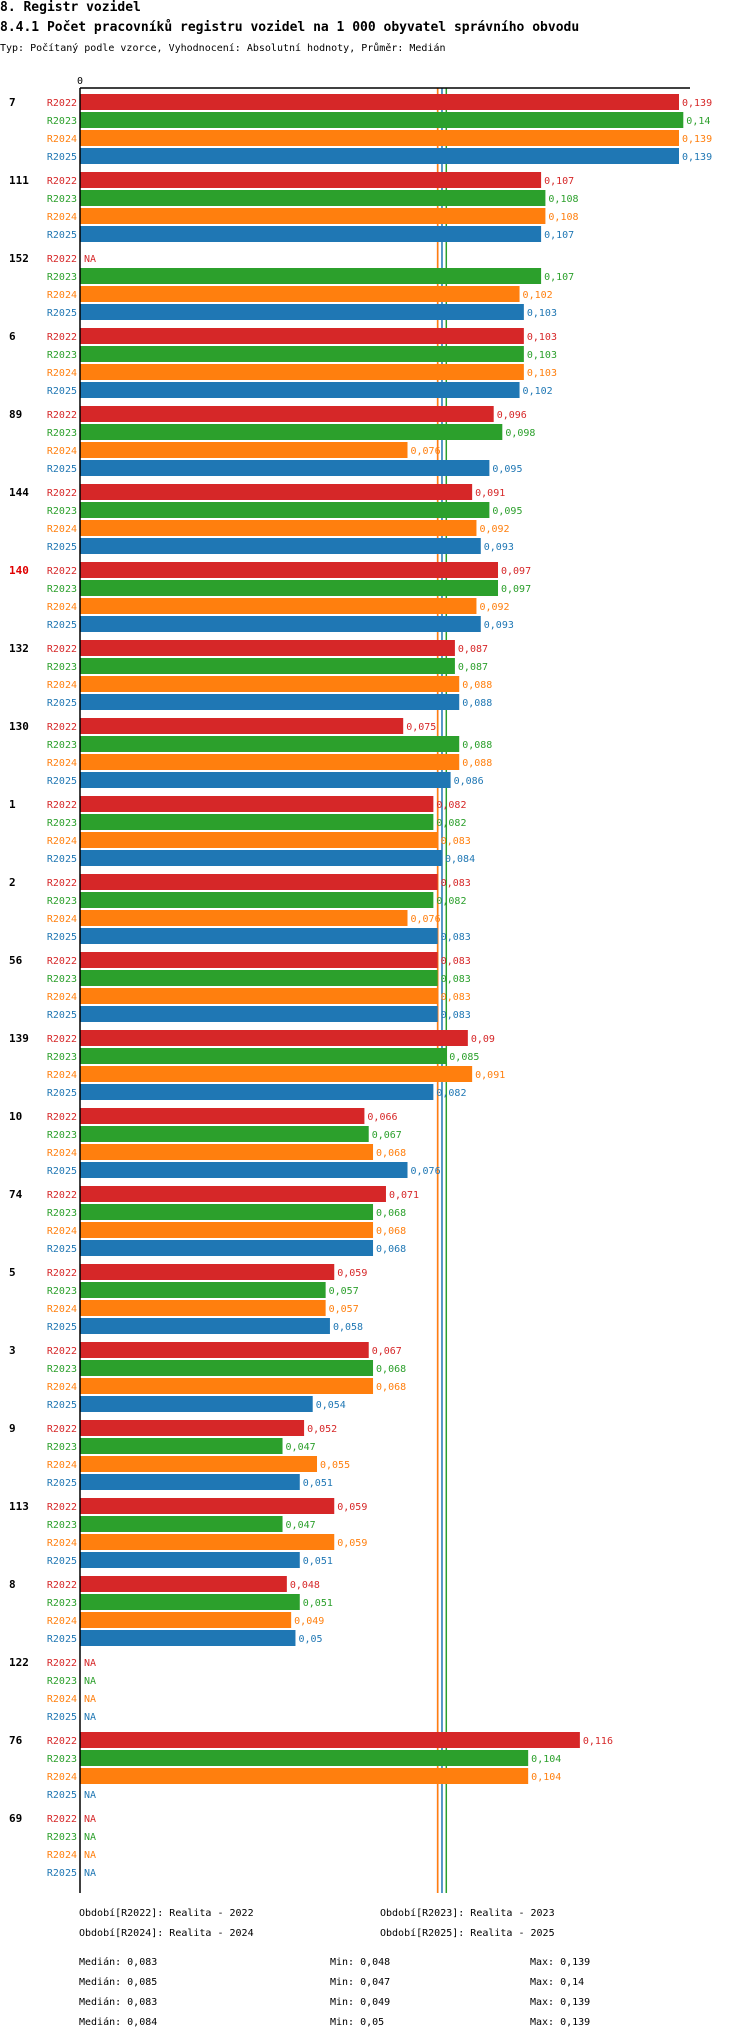 The height and width of the screenshot is (2036, 750). Describe the element at coordinates (118, 1982) in the screenshot. I see `legend-median-r2023: Medián: 0,085` at that location.